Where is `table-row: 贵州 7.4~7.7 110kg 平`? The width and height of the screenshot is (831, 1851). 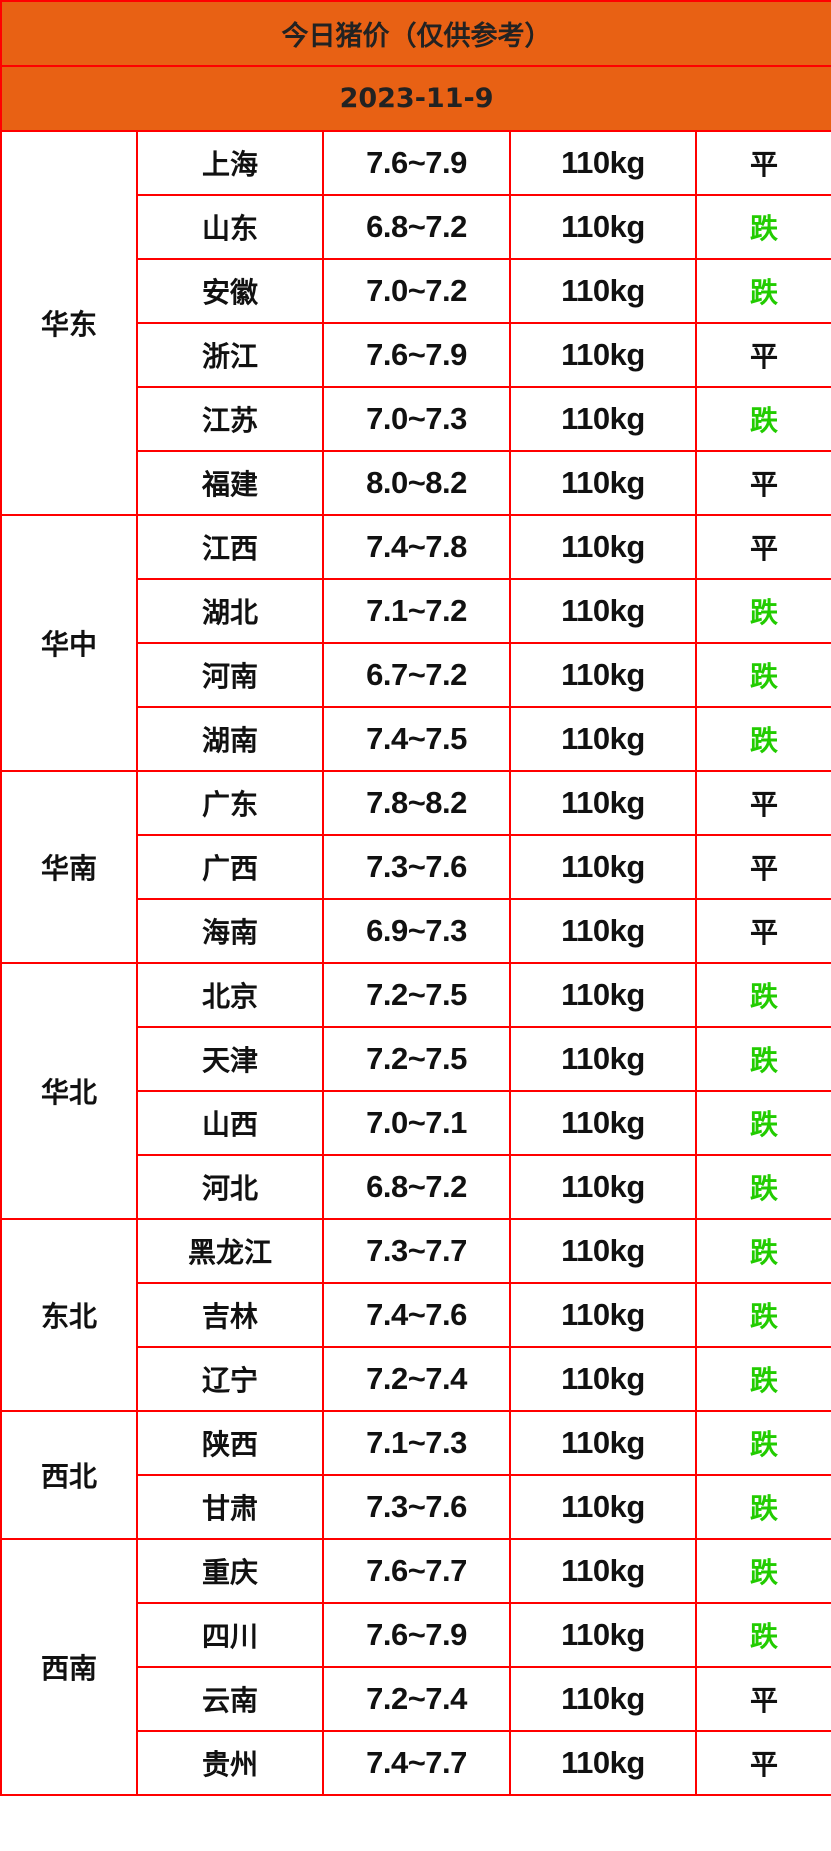
table-row: 贵州 7.4~7.7 110kg 平 is located at coordinates (416, 1763).